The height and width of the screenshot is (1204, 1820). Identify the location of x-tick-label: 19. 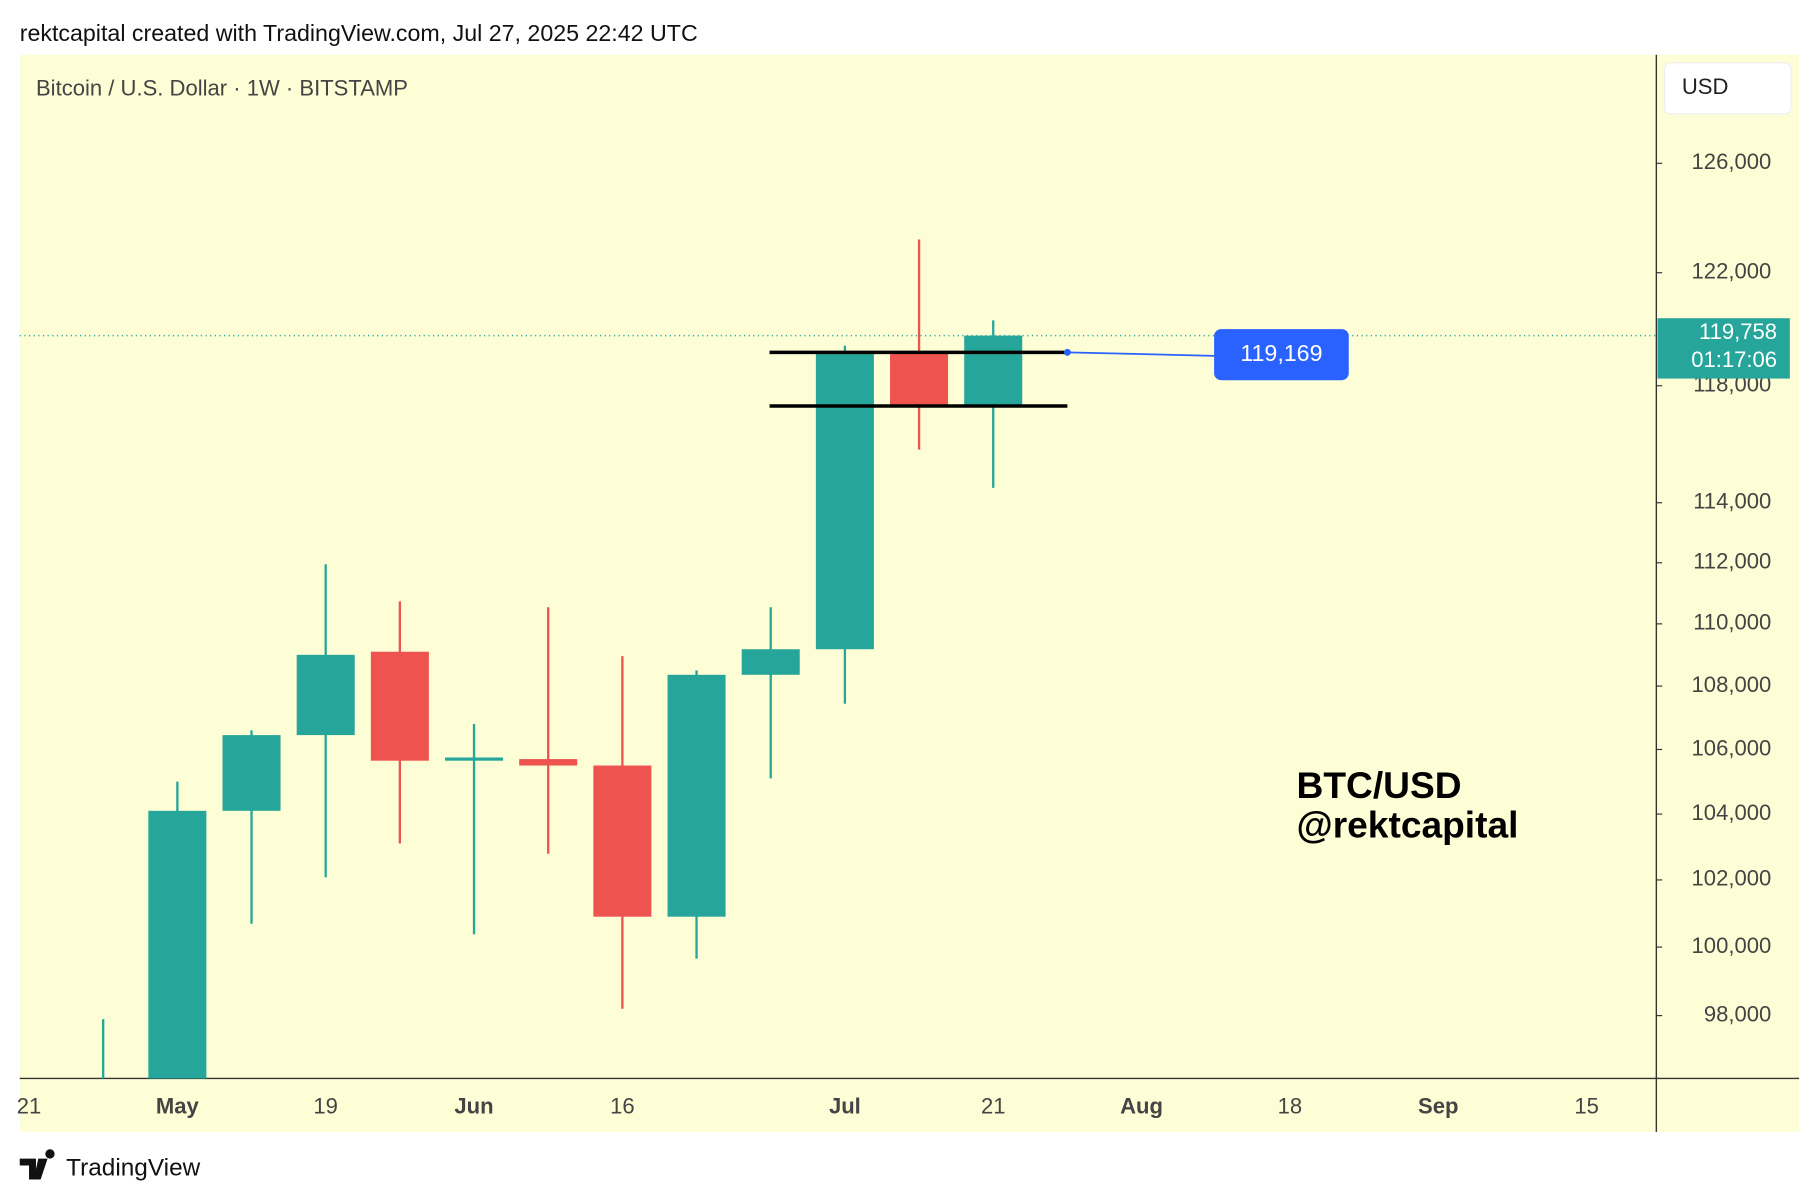
(325, 1105).